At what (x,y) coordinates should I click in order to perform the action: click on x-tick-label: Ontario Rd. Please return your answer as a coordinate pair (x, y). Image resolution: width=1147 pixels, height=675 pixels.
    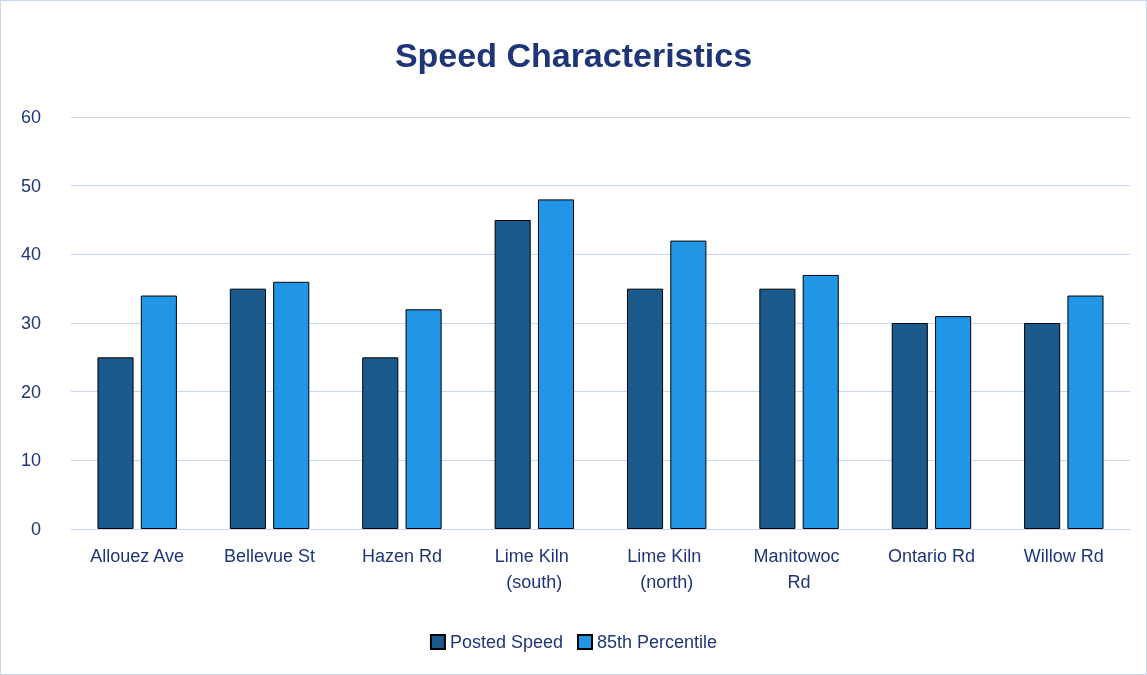
    Looking at the image, I should click on (931, 556).